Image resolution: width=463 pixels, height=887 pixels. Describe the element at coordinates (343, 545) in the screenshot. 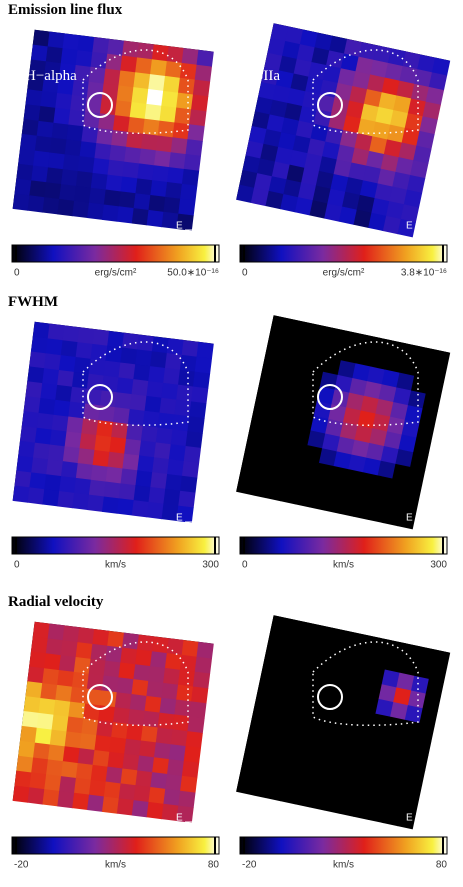

I see `colorbar` at that location.